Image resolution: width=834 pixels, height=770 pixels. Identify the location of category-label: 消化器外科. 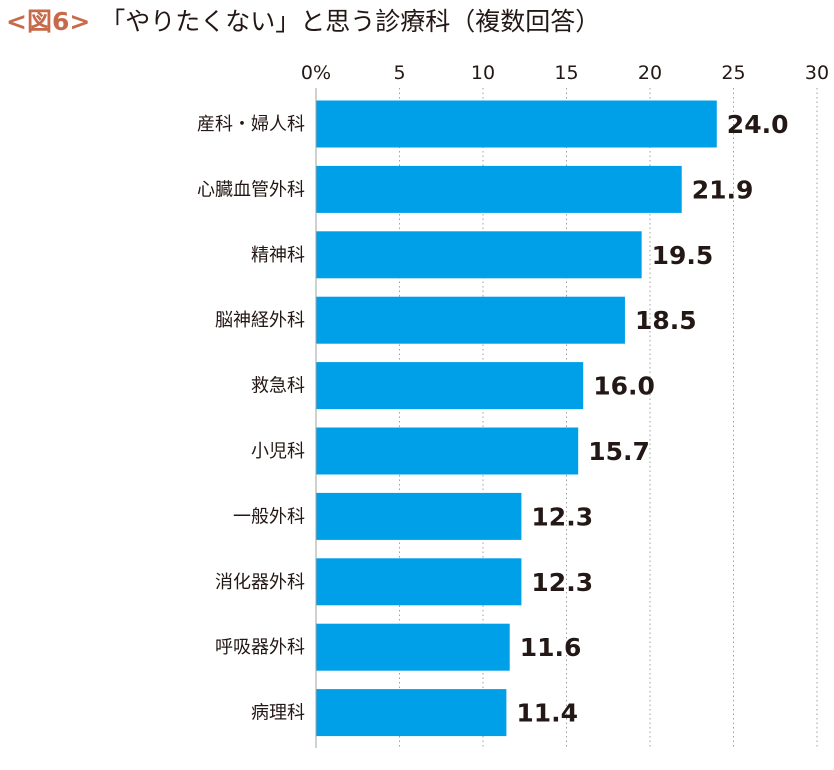
(260, 582).